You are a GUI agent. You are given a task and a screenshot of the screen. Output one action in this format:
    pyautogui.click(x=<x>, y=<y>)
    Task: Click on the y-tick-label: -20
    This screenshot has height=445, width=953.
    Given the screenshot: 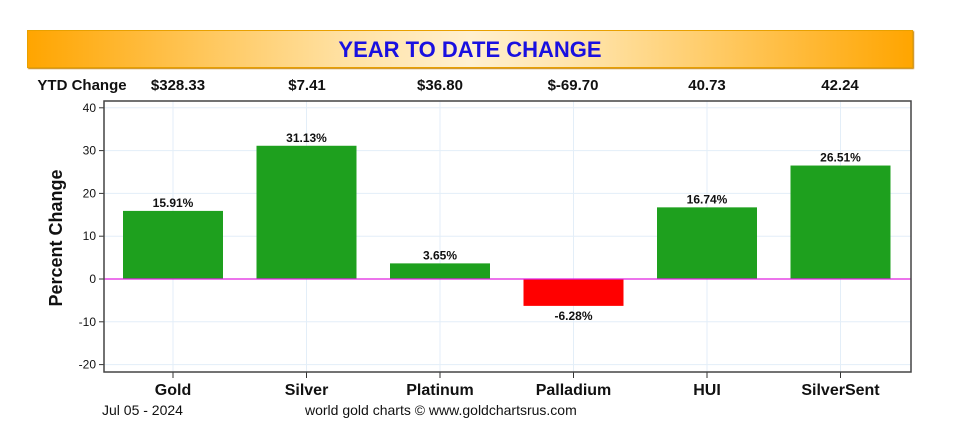 What is the action you would take?
    pyautogui.click(x=88, y=365)
    